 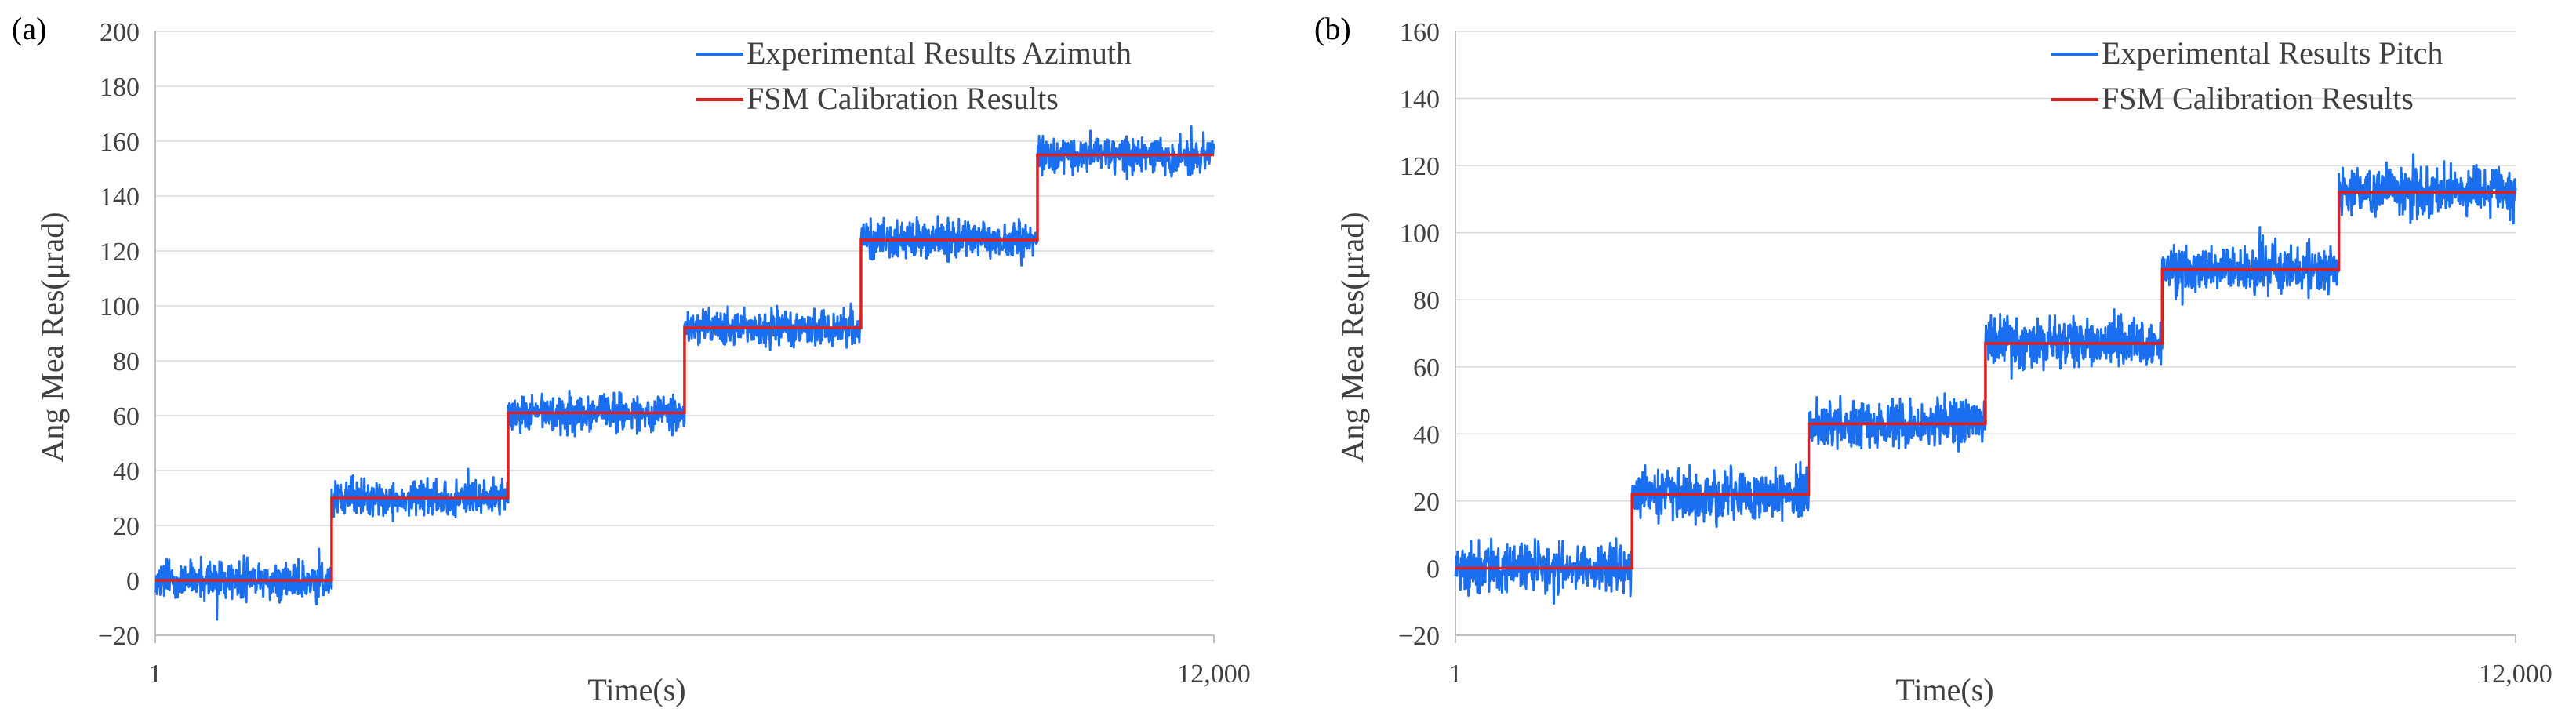 I want to click on y-tick-labels: −20 0 20 40 60 80 100 120 140 160, so click(x=1419, y=334).